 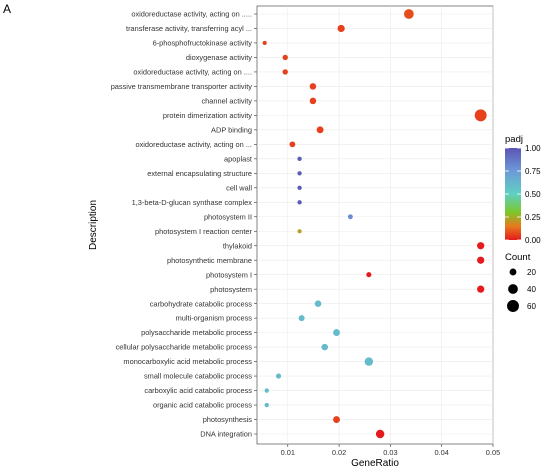 I want to click on y-tick-label: polysaccharide metabolic process, so click(x=196, y=332).